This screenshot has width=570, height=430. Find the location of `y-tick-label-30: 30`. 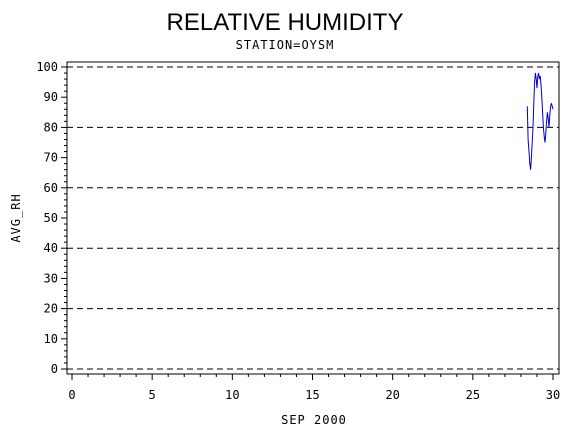

y-tick-label-30: 30 is located at coordinates (51, 278).